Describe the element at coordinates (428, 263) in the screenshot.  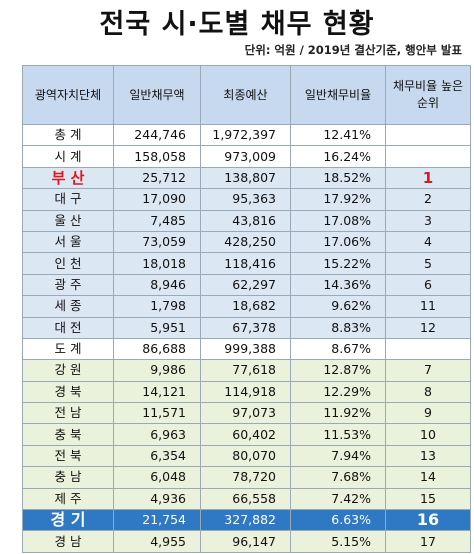
I see `table-cell: 5` at that location.